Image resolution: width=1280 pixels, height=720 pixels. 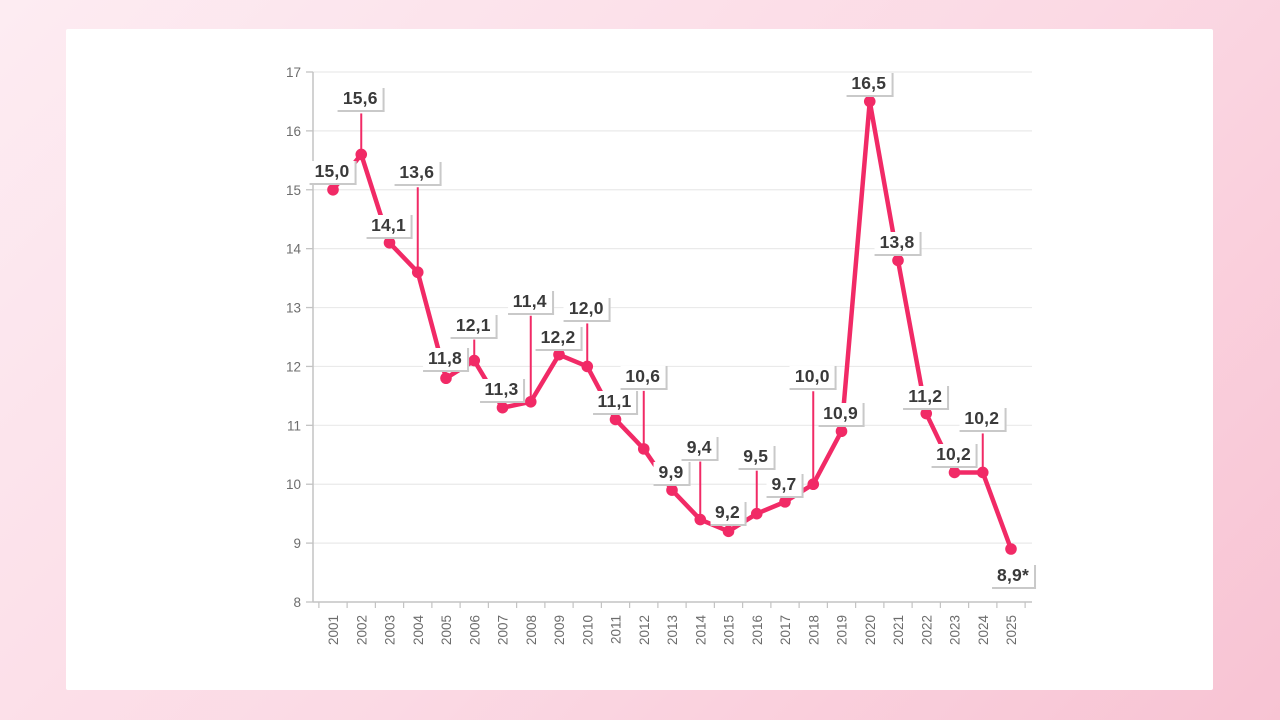 I want to click on y-tick-label: 16, so click(x=293, y=131).